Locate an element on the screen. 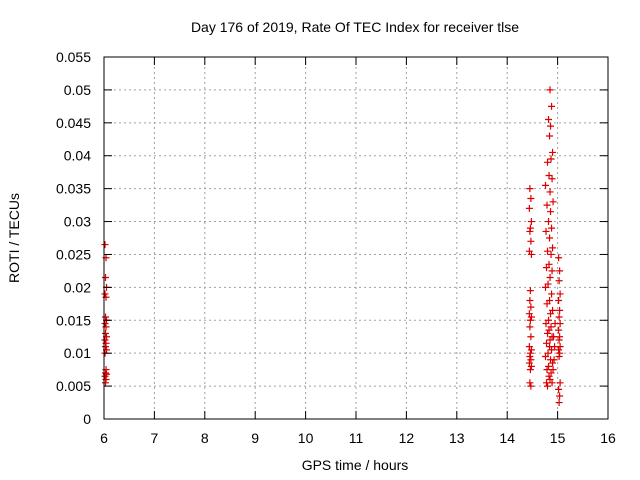 The height and width of the screenshot is (480, 640). y-tick-label: 0.02 is located at coordinates (77, 287).